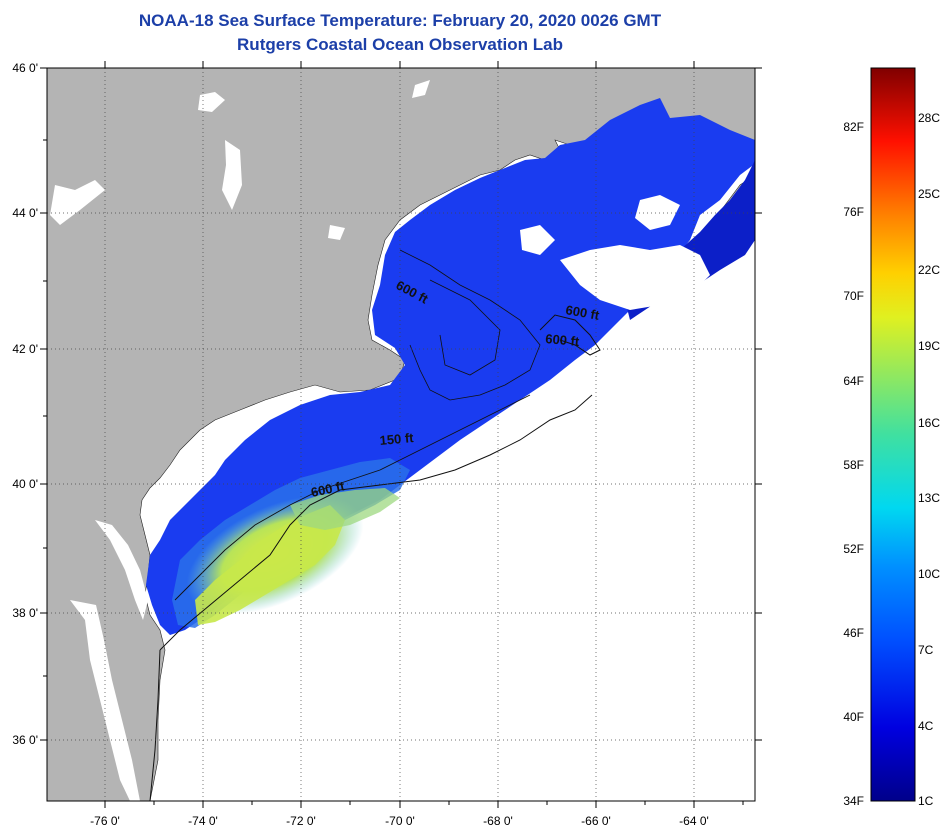 The image size is (944, 832). Describe the element at coordinates (929, 270) in the screenshot. I see `colorbar-celsius-label: 22C` at that location.